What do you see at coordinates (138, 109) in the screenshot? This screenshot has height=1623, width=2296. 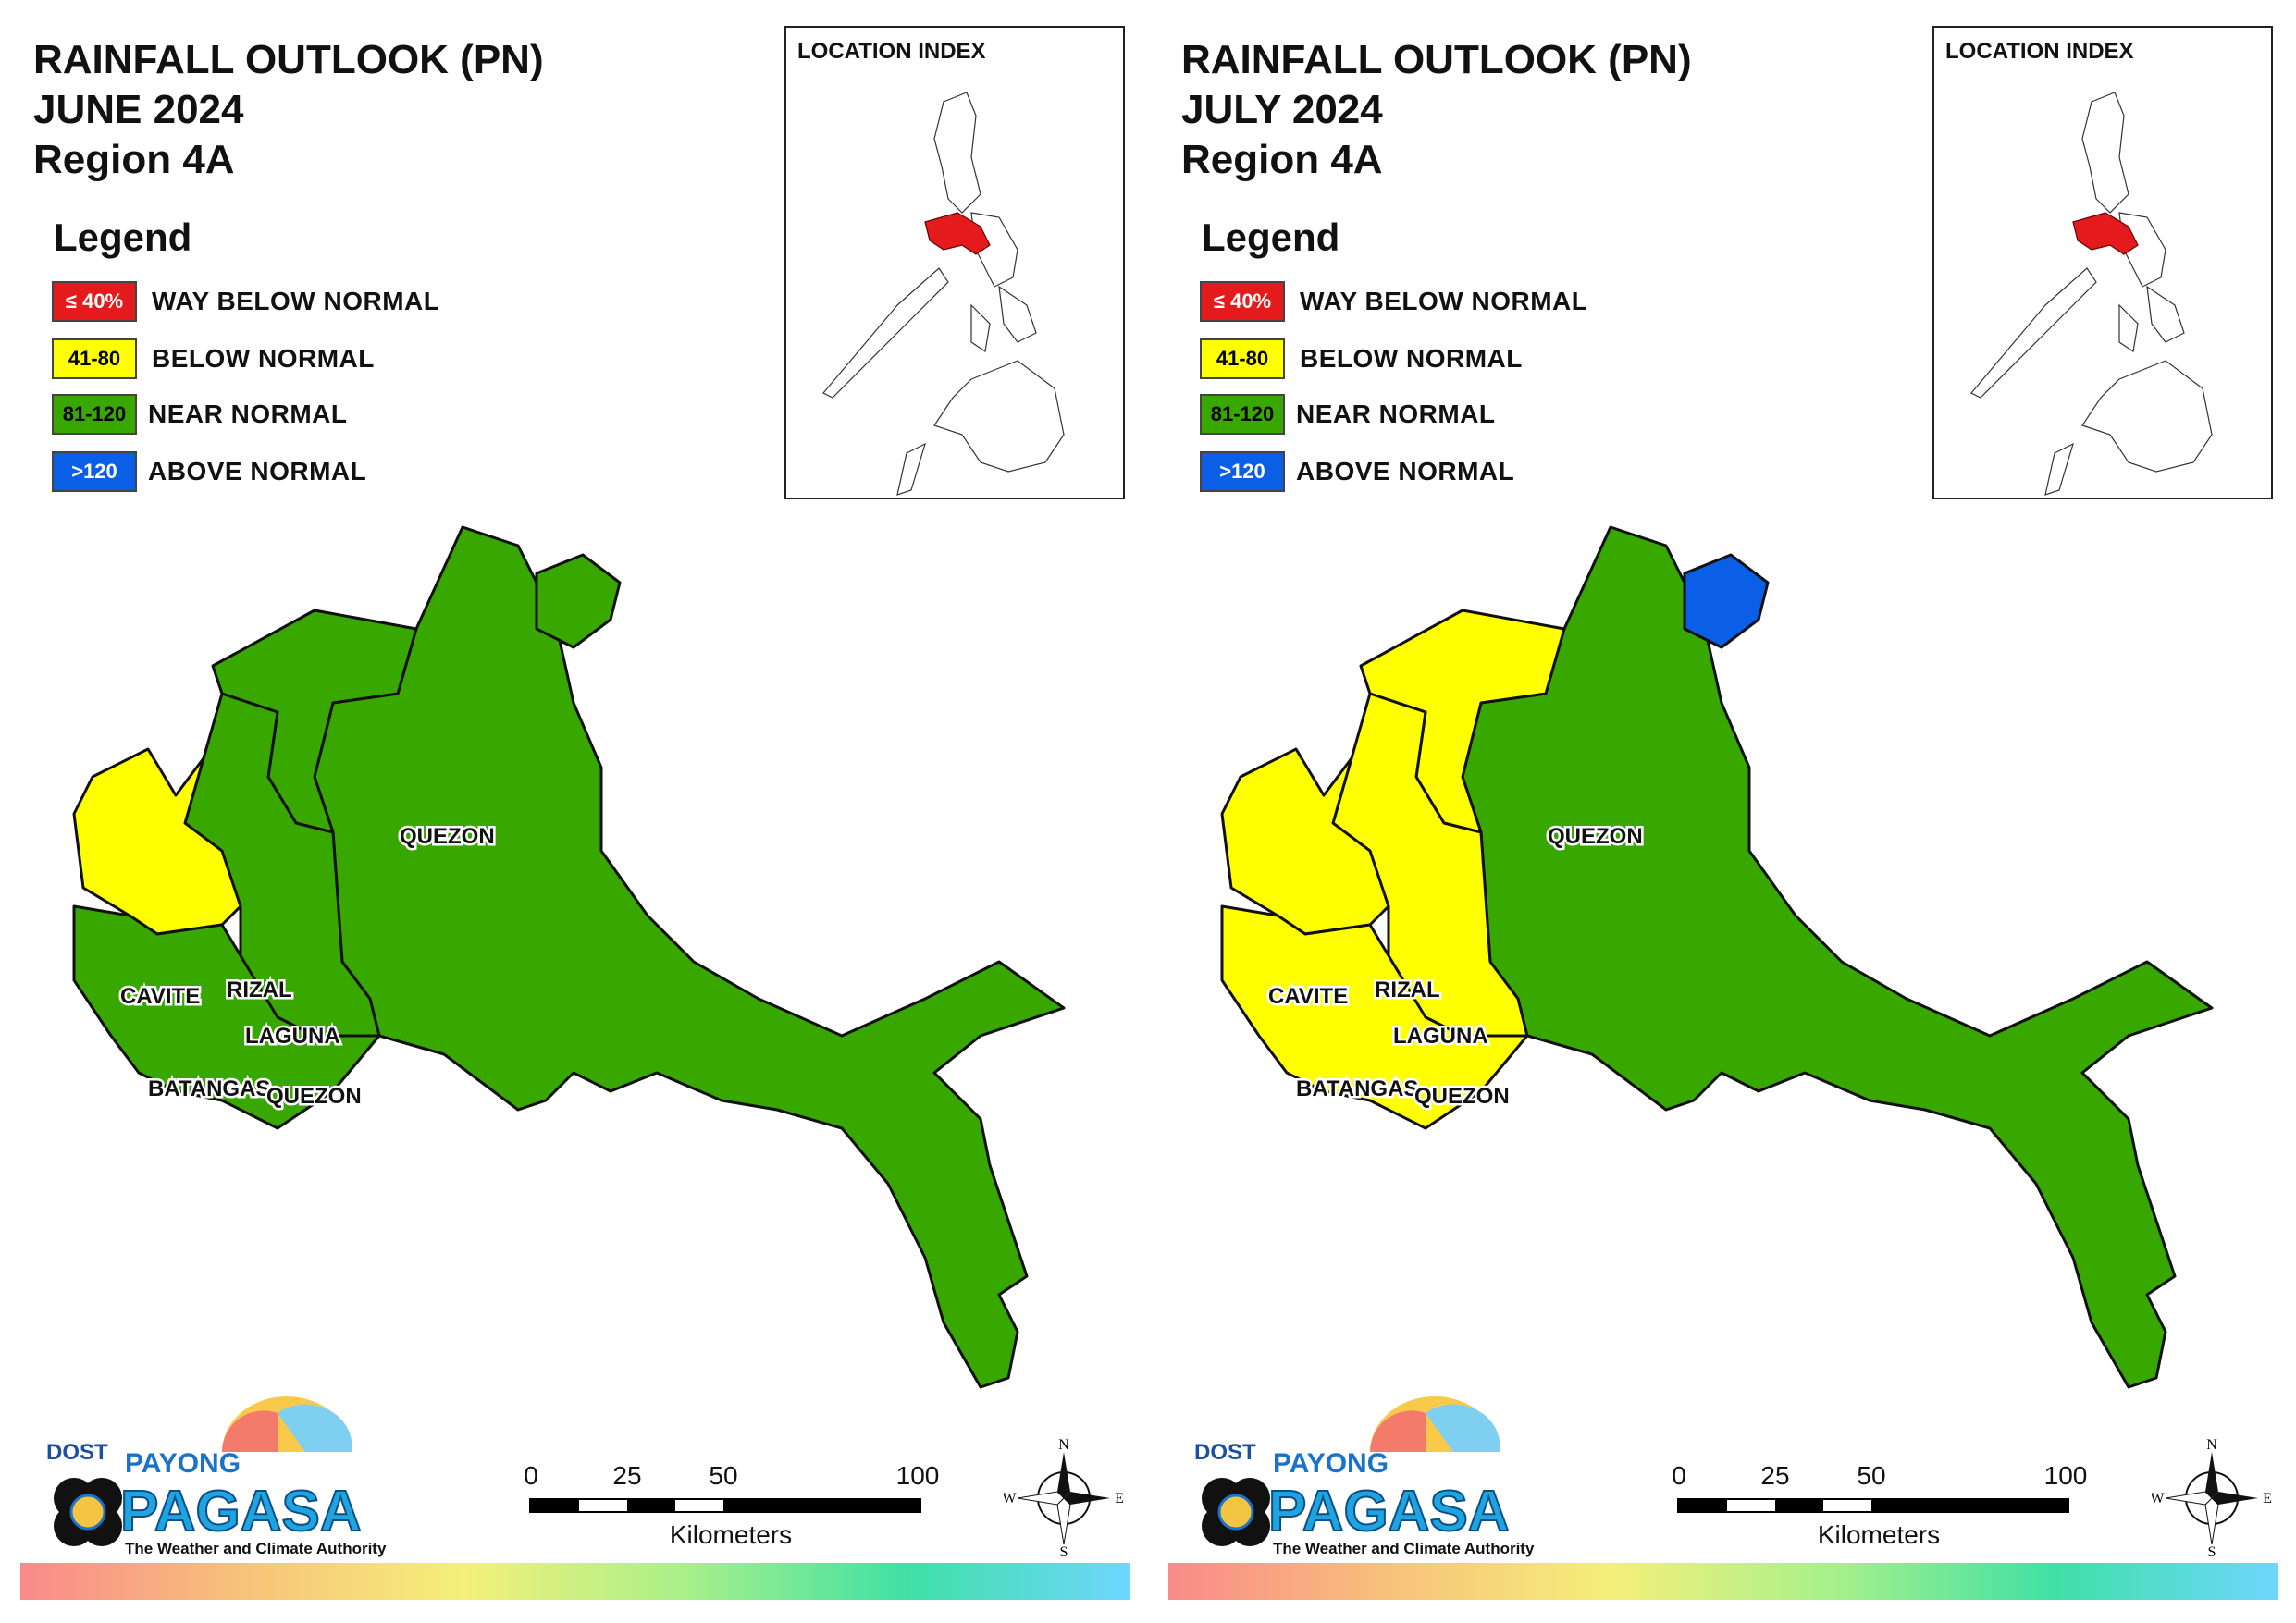 I see `title-line-2: JUNE 2024` at bounding box center [138, 109].